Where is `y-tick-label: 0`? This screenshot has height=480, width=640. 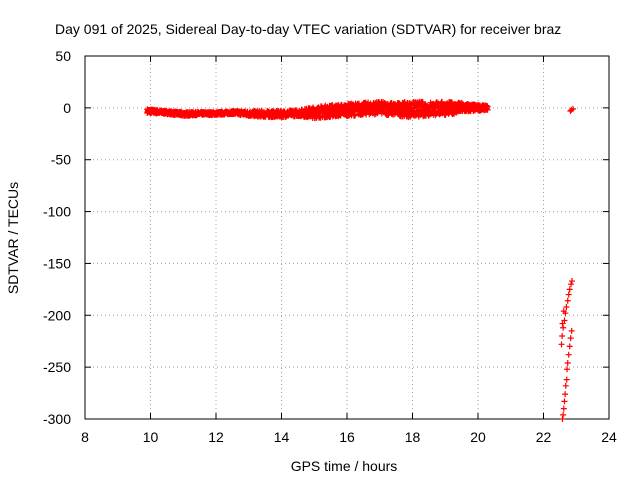 y-tick-label: 0 is located at coordinates (67, 108).